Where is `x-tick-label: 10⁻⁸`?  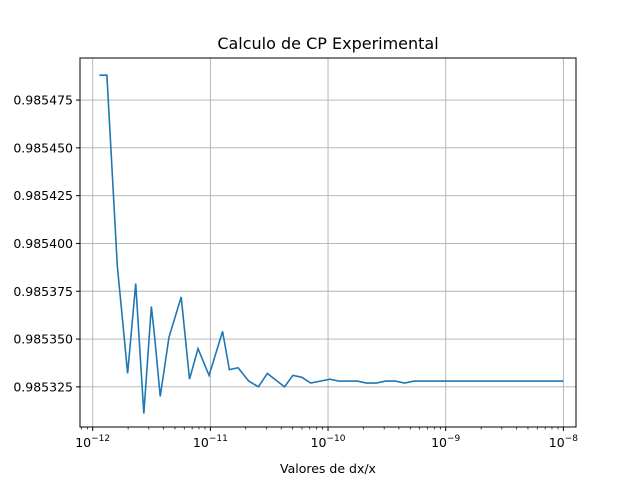
x-tick-label: 10⁻⁸ is located at coordinates (563, 442).